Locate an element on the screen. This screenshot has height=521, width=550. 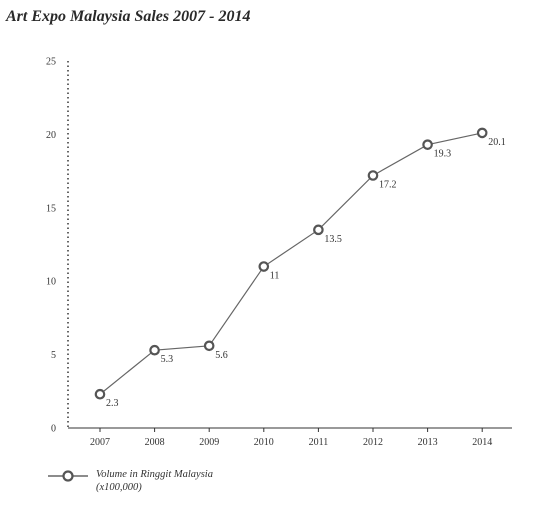
legend: Volume in Ringgit Malaysia (x100,000) is located at coordinates (141, 480).